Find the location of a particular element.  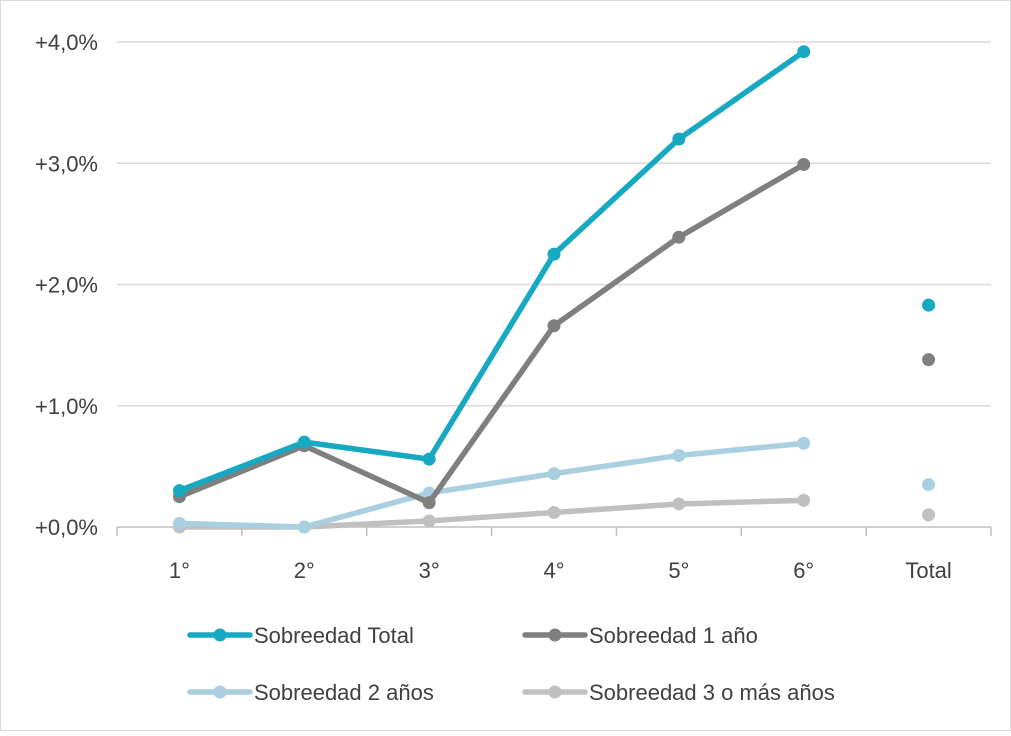

legend-item: Sobreedad 2 años is located at coordinates (310, 692).